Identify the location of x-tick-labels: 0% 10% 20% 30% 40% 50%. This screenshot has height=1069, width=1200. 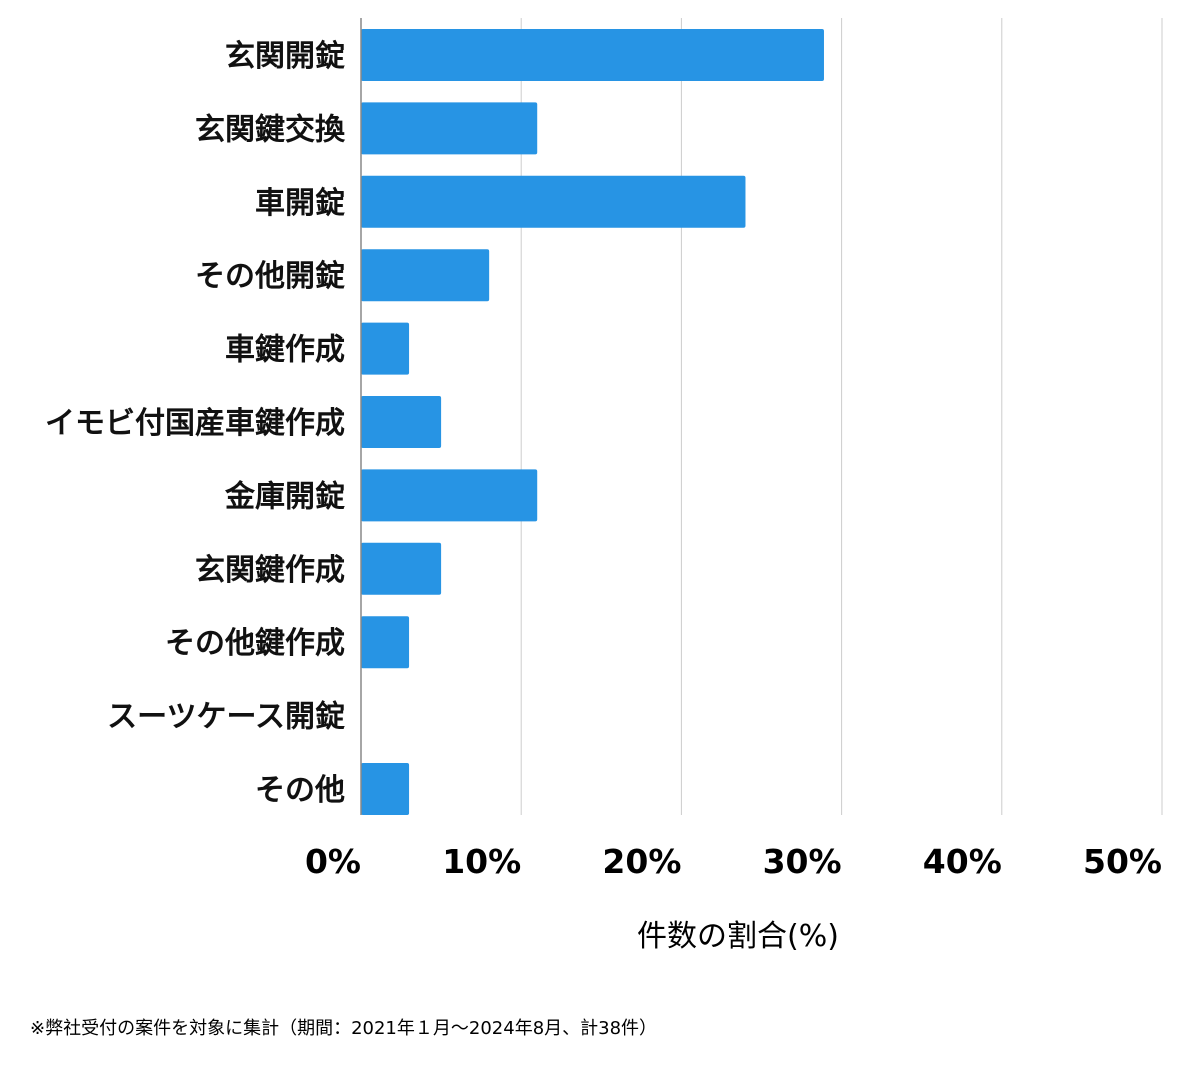
(733, 861).